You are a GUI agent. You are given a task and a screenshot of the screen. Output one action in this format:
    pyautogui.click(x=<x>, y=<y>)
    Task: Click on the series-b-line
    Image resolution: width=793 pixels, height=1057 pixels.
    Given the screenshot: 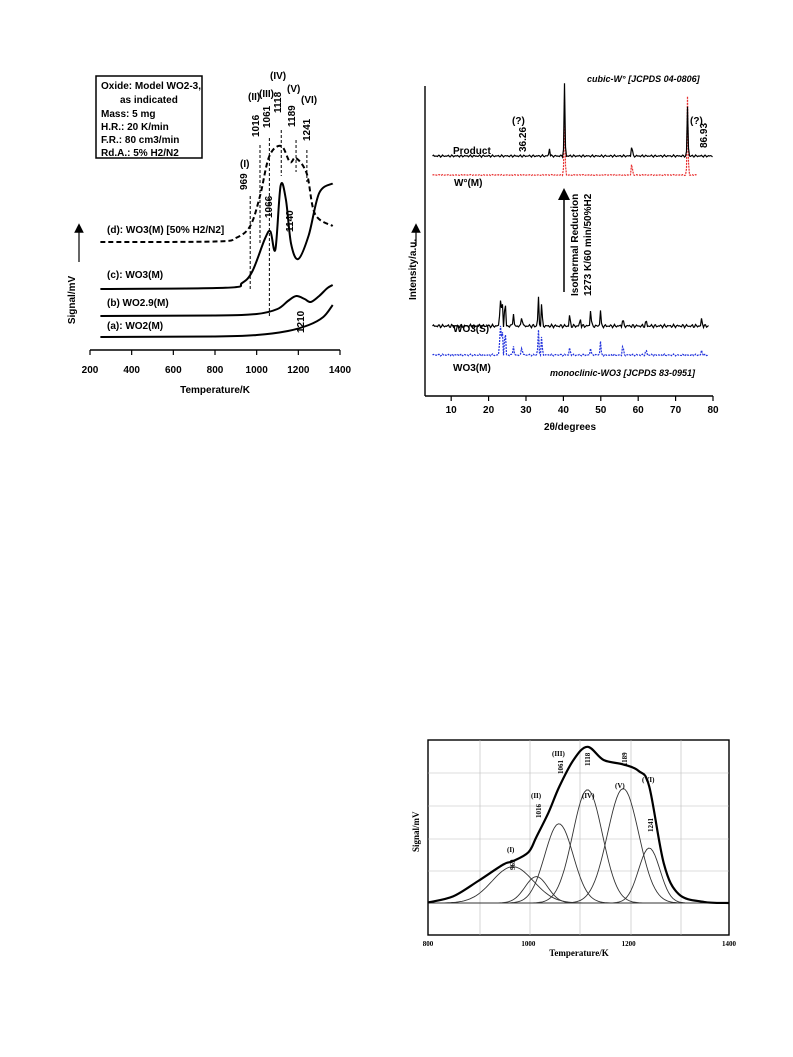 What is the action you would take?
    pyautogui.click(x=217, y=300)
    